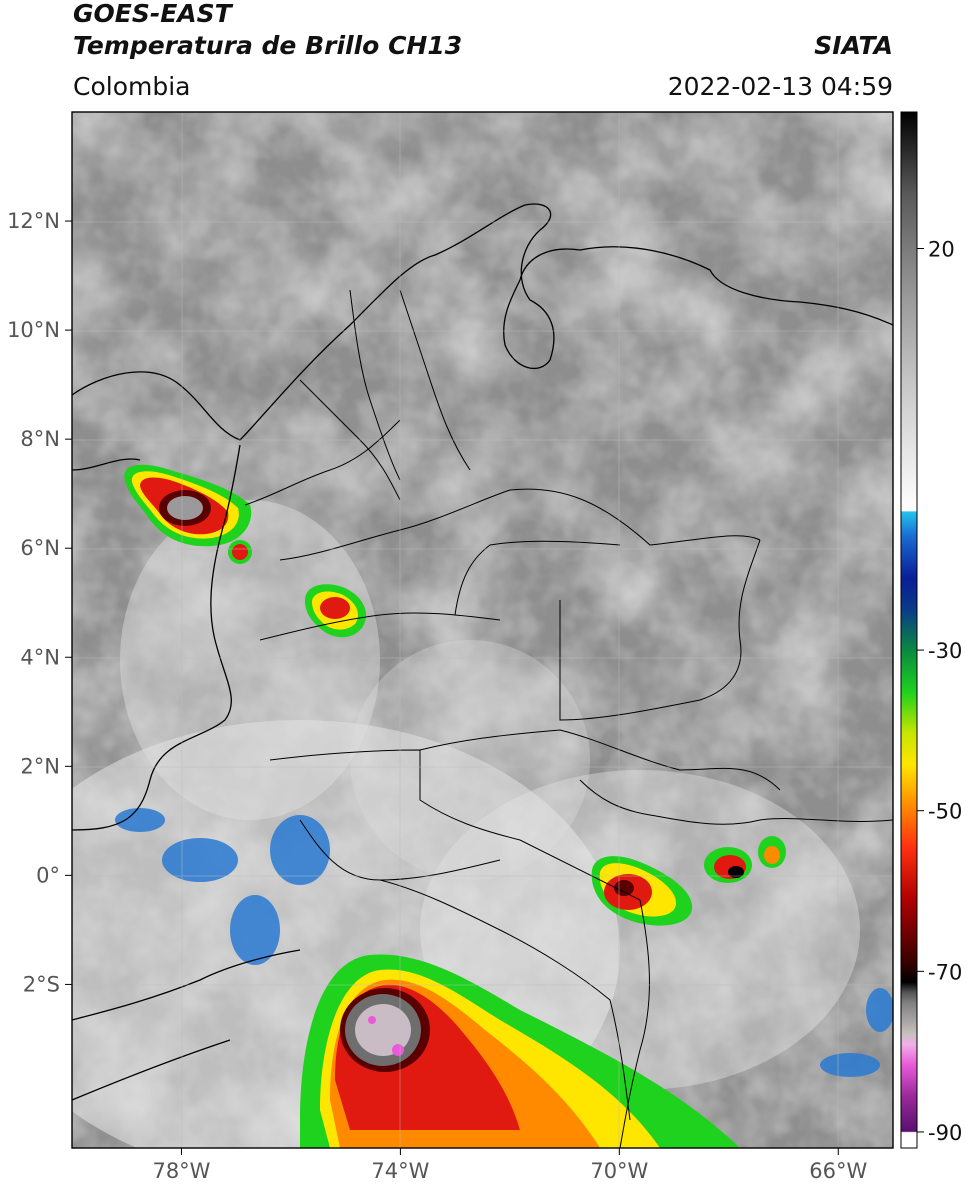 This screenshot has width=966, height=1190. I want to click on storm-cell-south, so click(520, 1051).